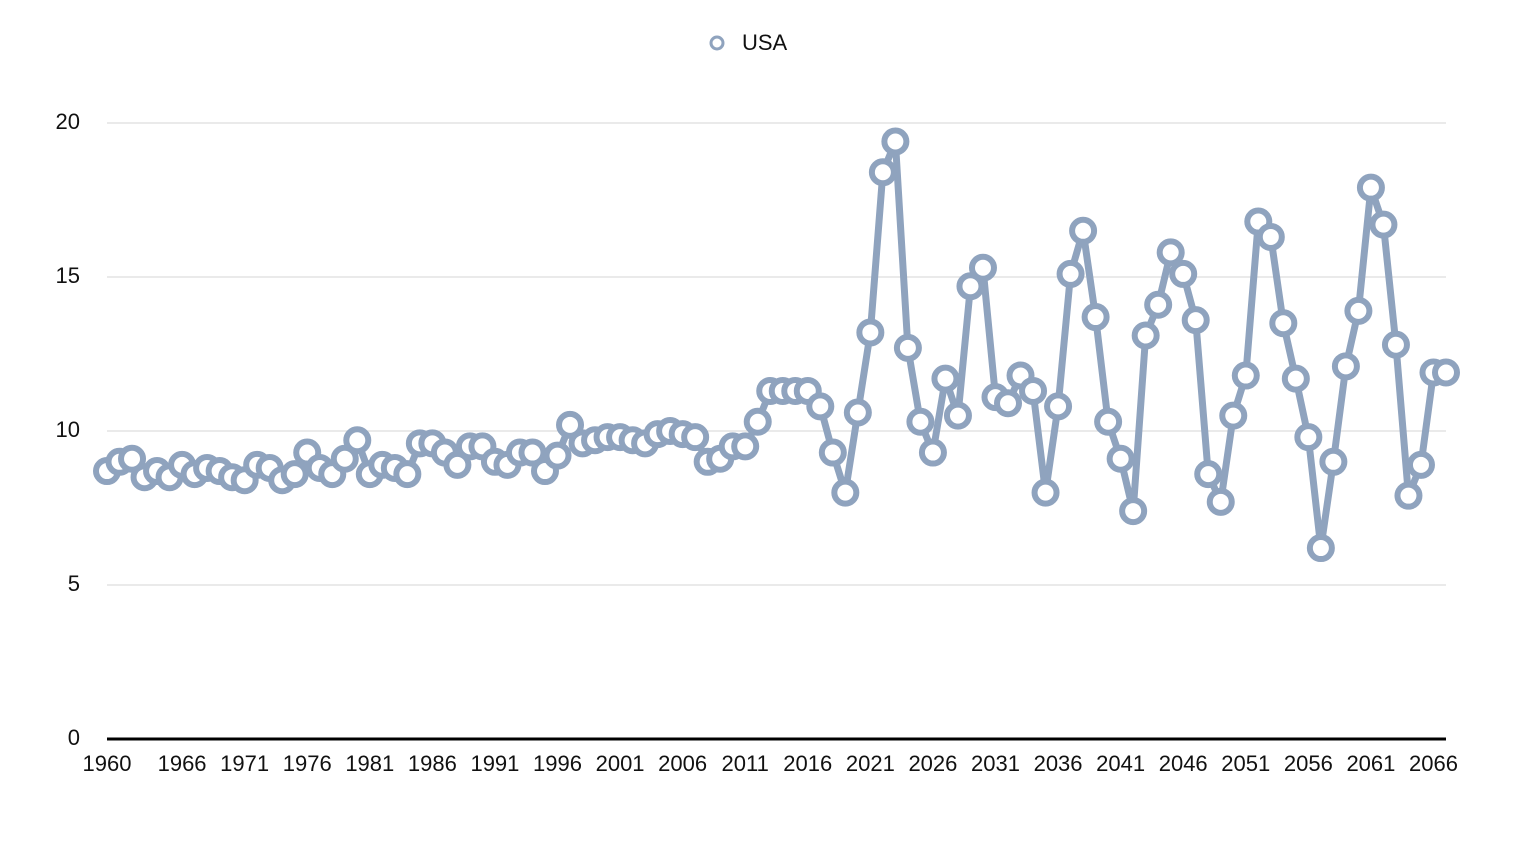 The image size is (1514, 850). Describe the element at coordinates (1370, 763) in the screenshot. I see `x-tick-label: 2061` at that location.